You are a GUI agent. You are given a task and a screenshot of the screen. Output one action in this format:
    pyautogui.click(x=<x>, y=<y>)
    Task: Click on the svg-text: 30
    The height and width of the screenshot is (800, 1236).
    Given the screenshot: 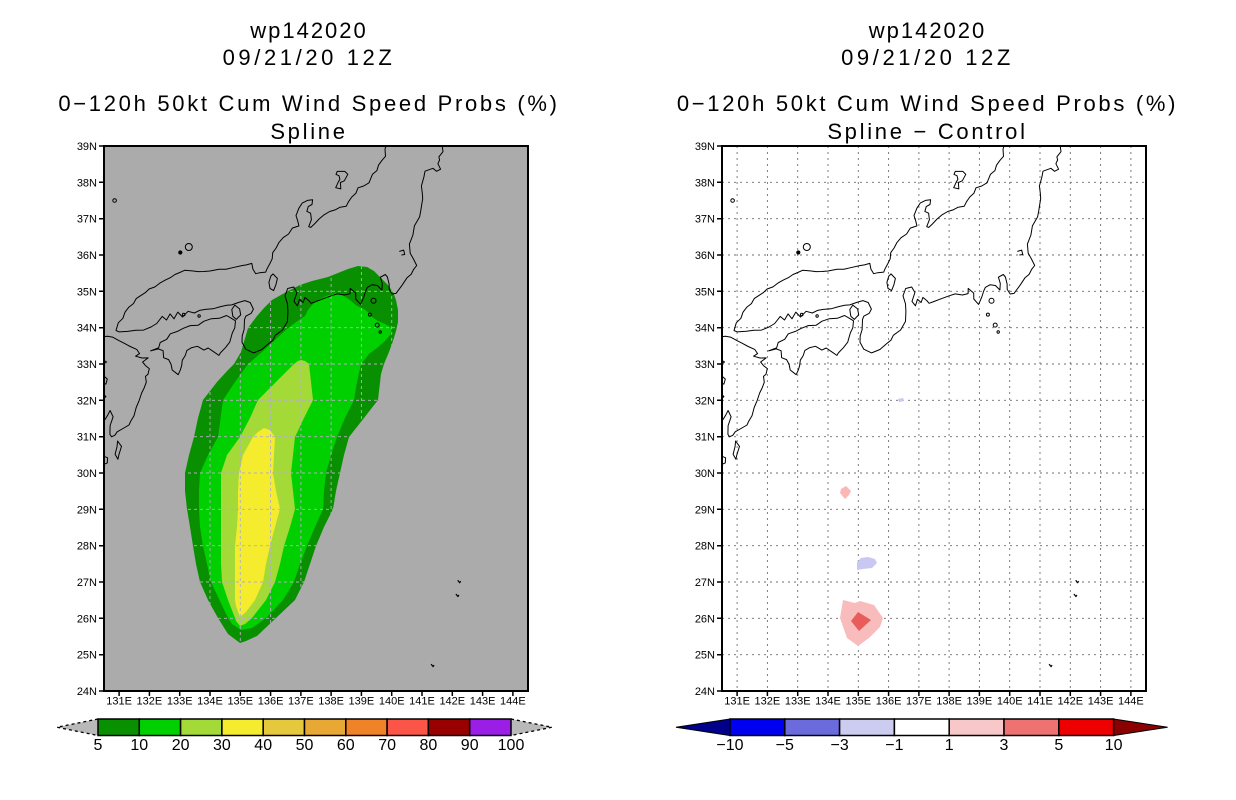 What is the action you would take?
    pyautogui.click(x=222, y=745)
    